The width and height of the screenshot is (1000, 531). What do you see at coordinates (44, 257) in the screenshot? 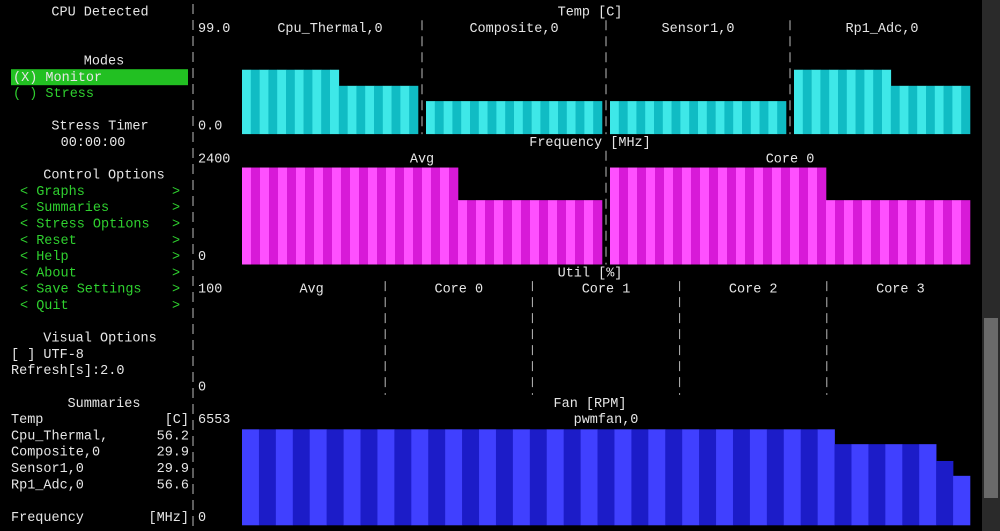
I see `control-button: < Help` at bounding box center [44, 257].